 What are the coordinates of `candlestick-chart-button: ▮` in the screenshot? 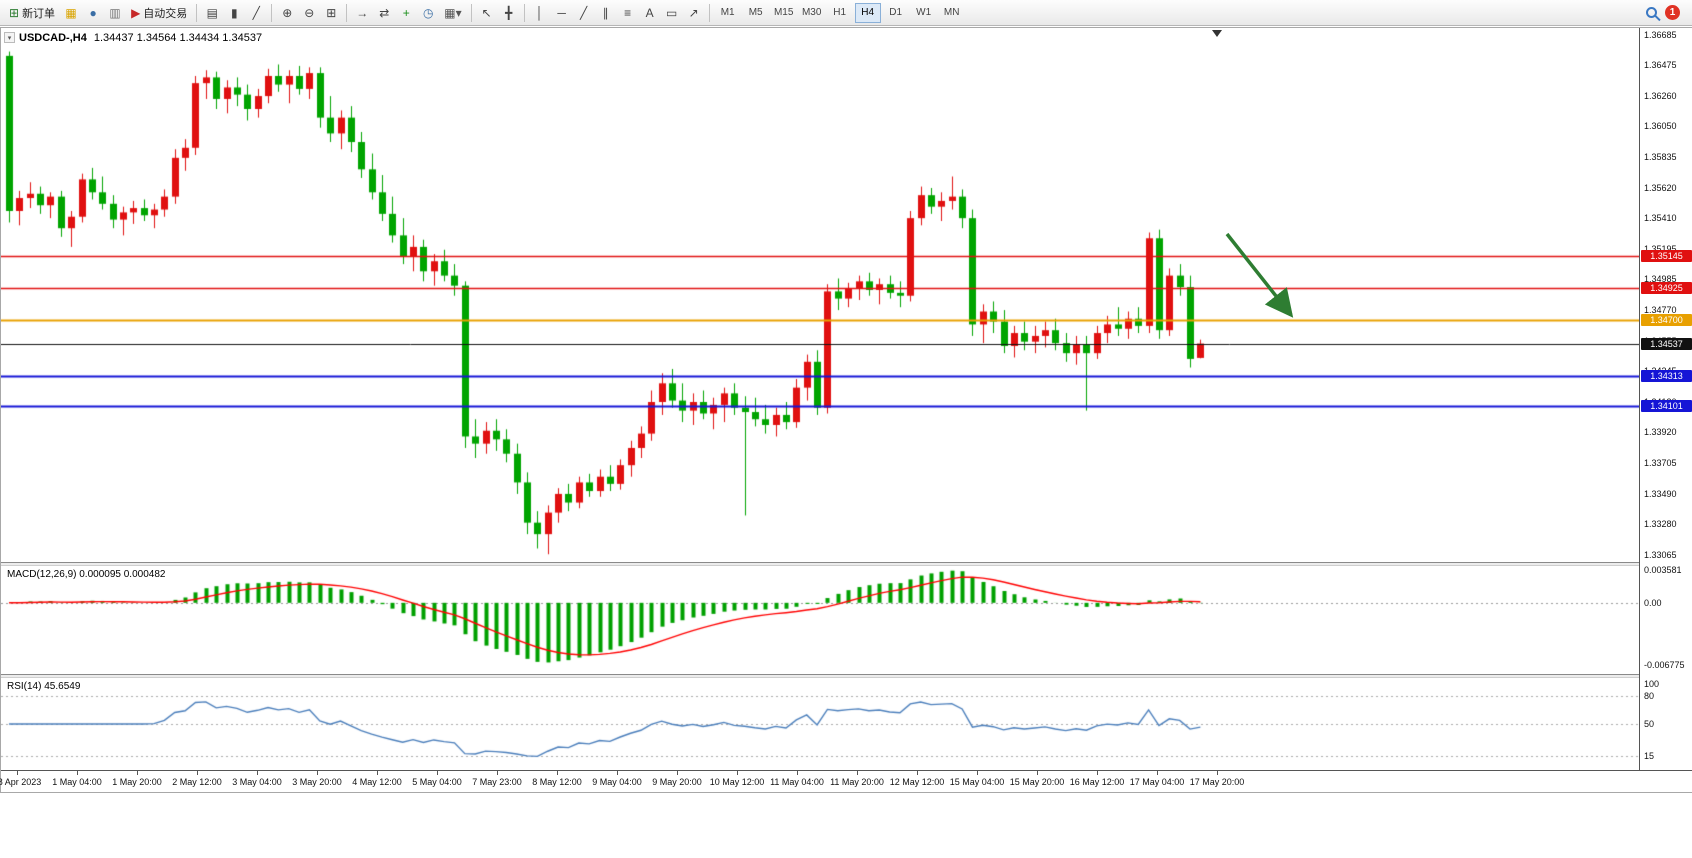 It's located at (234, 13).